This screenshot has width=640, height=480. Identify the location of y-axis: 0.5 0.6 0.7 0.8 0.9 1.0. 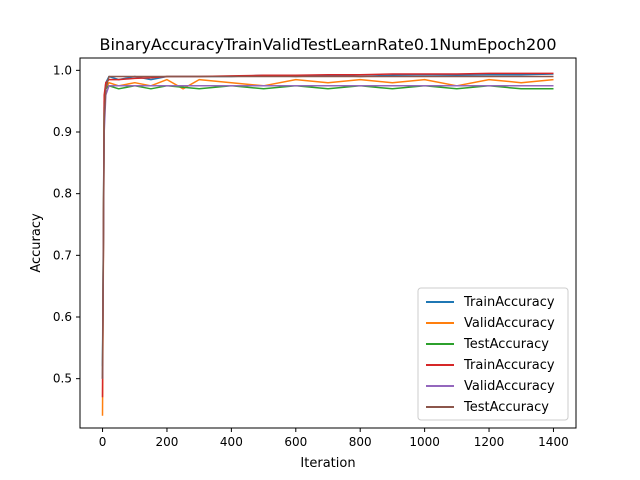
(66, 224).